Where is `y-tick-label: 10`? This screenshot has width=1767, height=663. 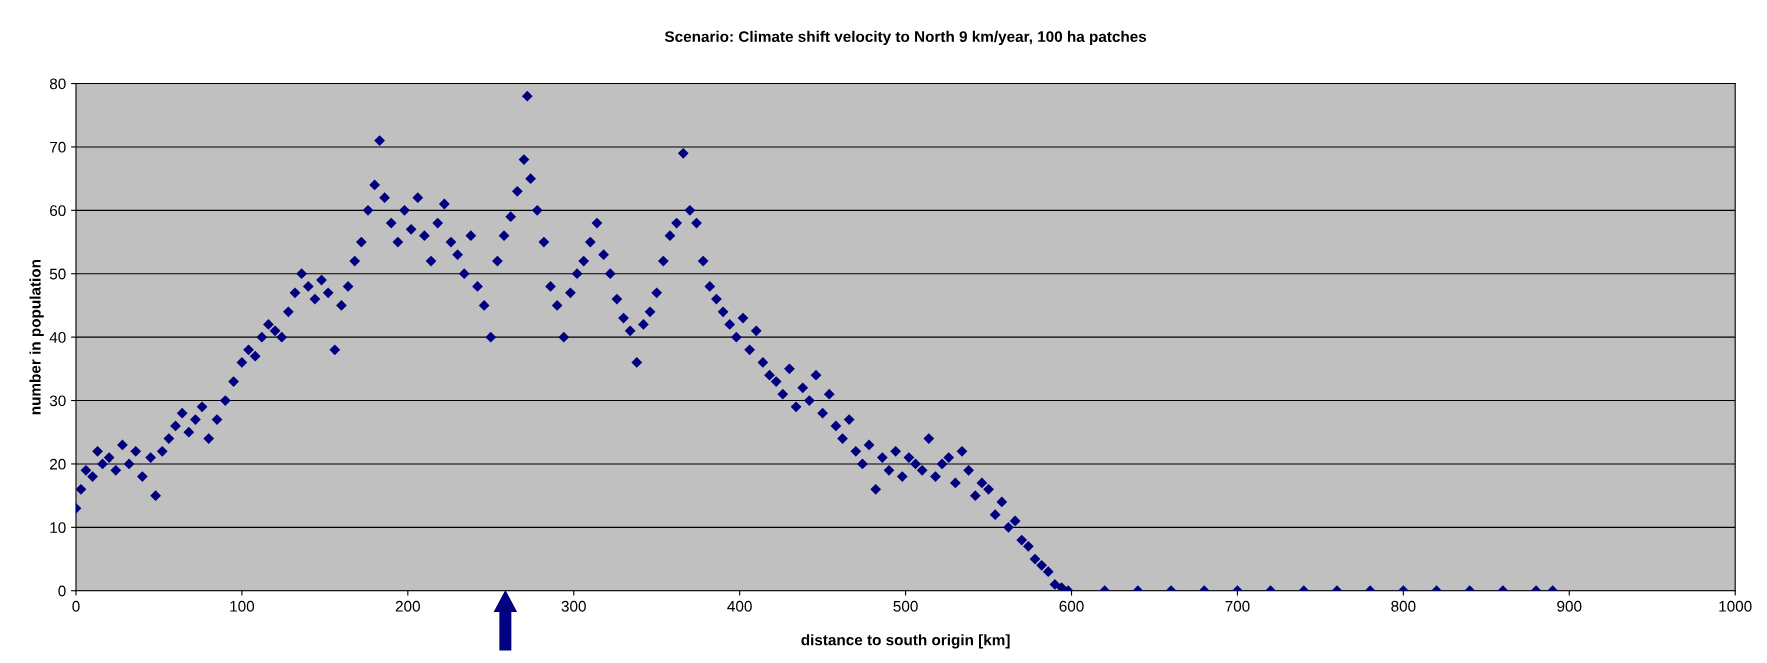
y-tick-label: 10 is located at coordinates (58, 528).